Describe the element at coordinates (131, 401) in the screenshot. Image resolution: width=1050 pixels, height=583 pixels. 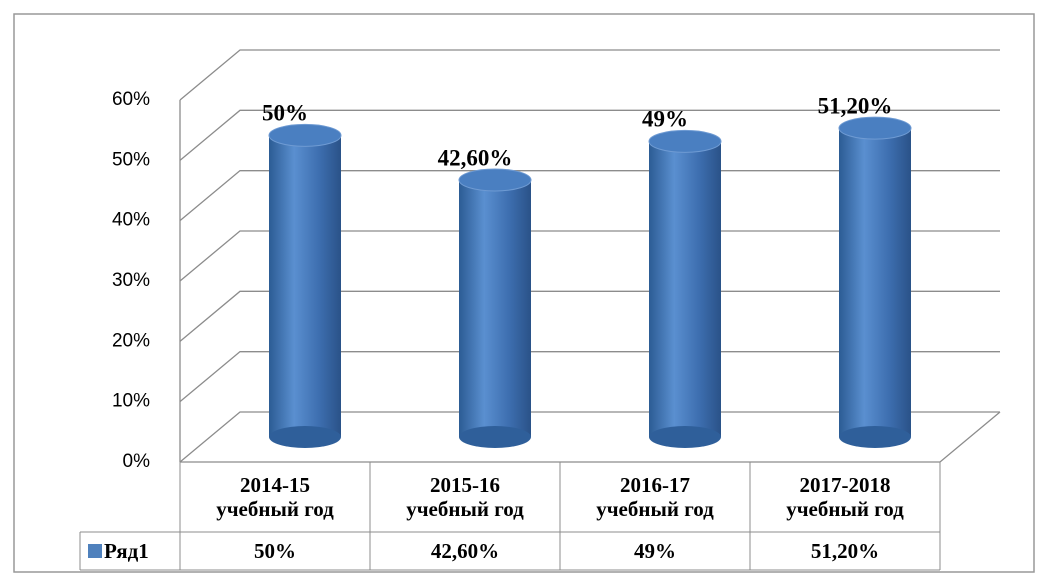
I see `y-tick-label: 10%` at that location.